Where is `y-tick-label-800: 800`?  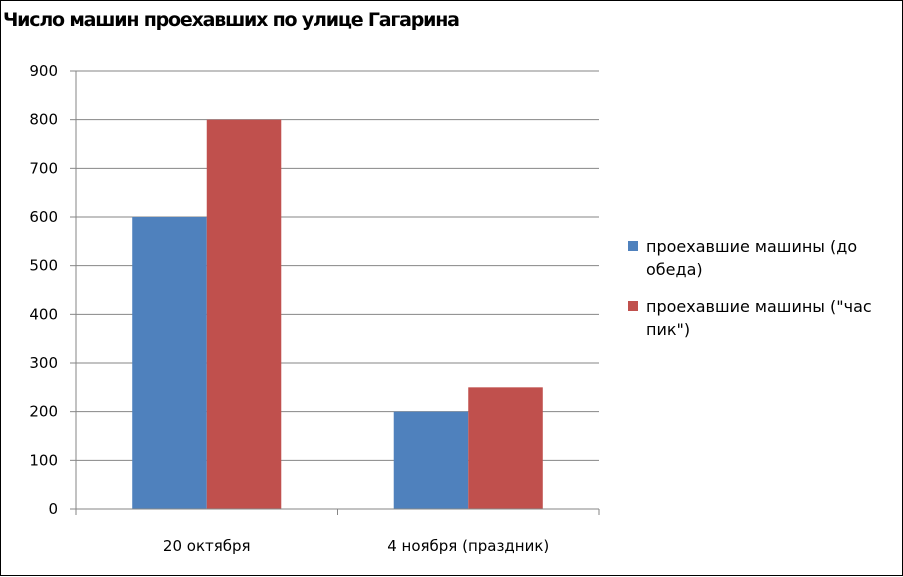
y-tick-label-800: 800 is located at coordinates (43, 120).